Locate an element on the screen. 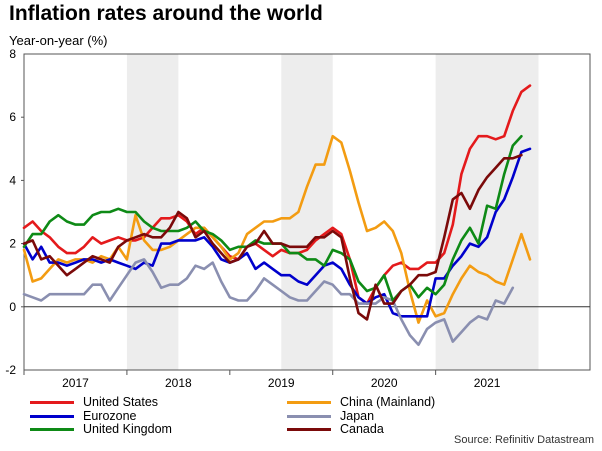  y-tick-label: 0 is located at coordinates (12, 307).